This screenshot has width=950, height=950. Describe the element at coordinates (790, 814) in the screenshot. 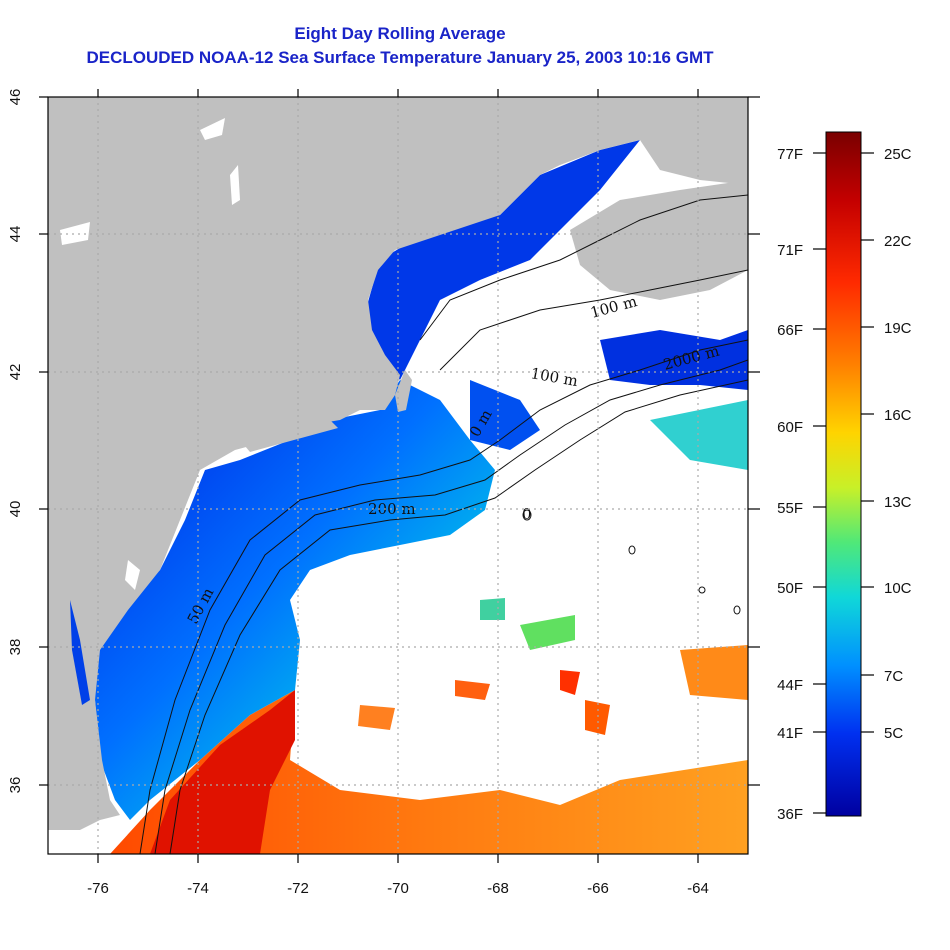

I see `fahrenheit-label: 36F` at that location.